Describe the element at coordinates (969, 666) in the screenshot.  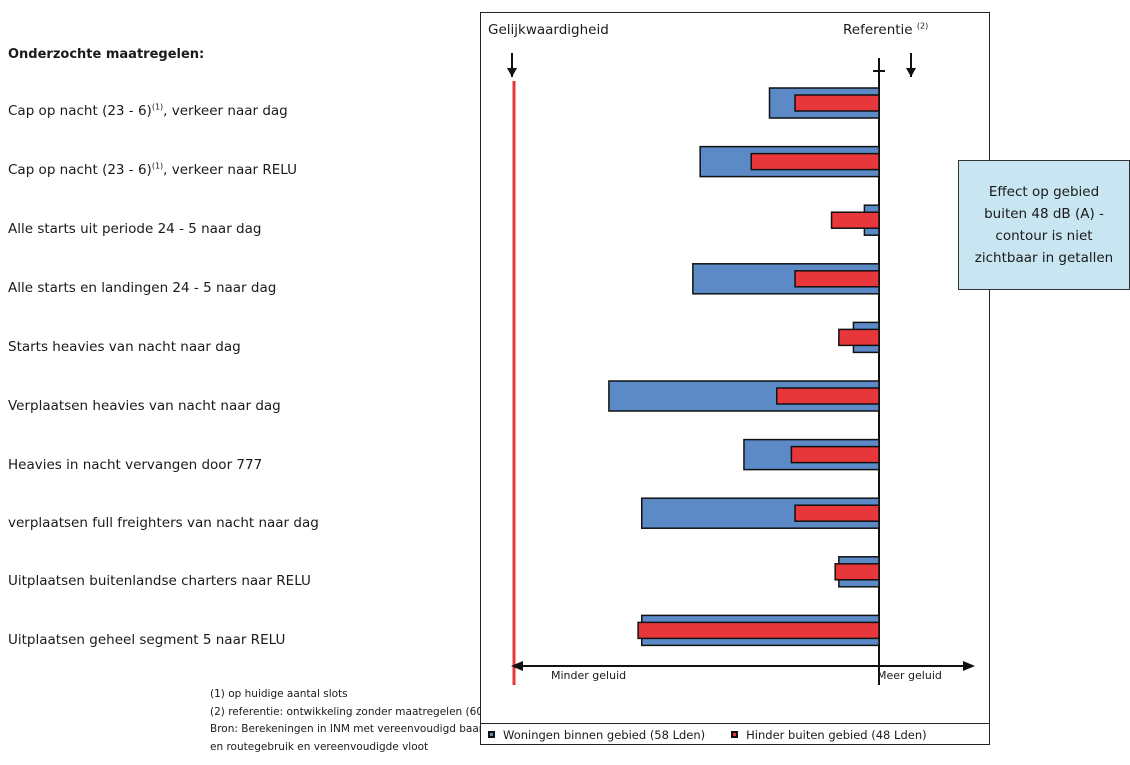
I see `direction-arrow-right` at that location.